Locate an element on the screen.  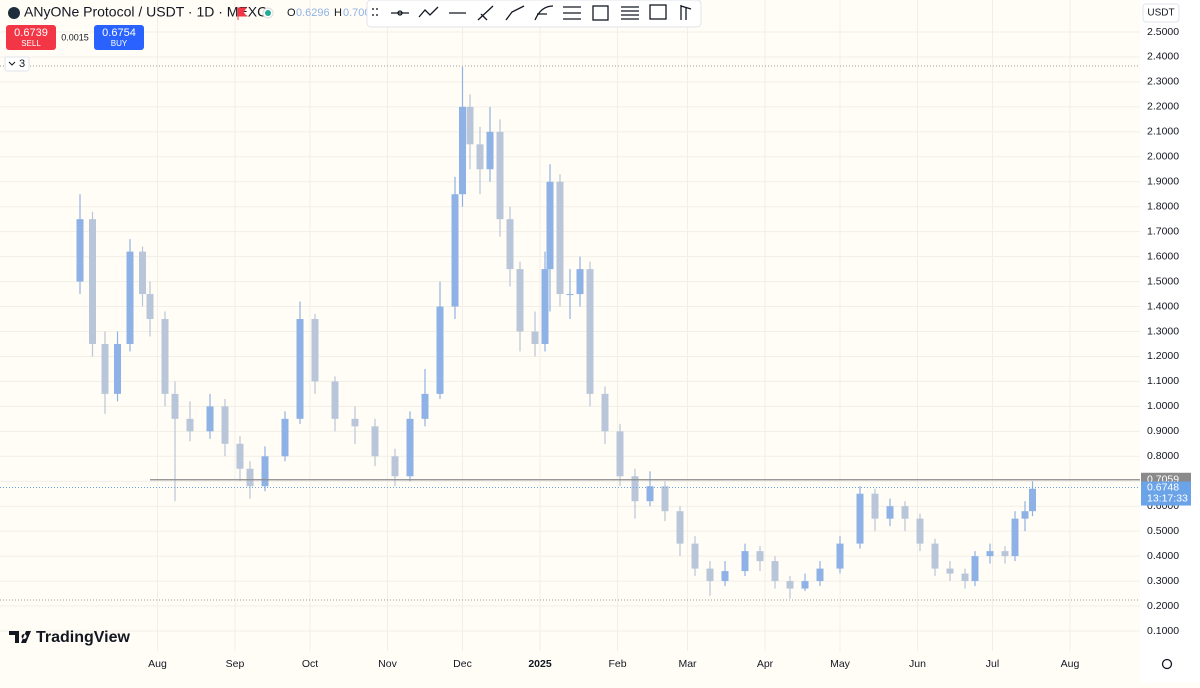
chevron is located at coordinates (12, 63).